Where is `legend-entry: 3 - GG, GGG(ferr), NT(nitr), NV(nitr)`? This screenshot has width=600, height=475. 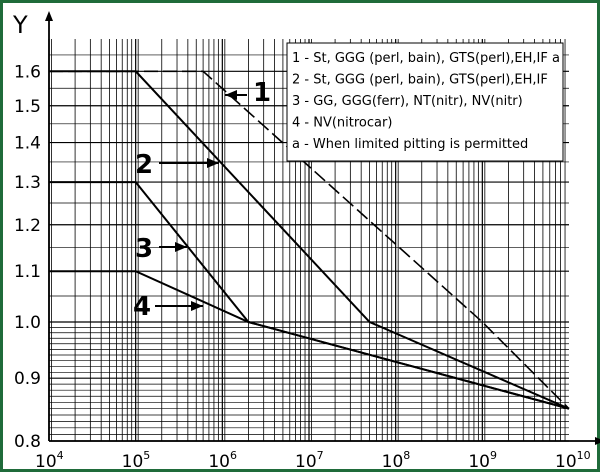 legend-entry: 3 - GG, GGG(ferr), NT(nitr), NV(nitr) is located at coordinates (407, 101).